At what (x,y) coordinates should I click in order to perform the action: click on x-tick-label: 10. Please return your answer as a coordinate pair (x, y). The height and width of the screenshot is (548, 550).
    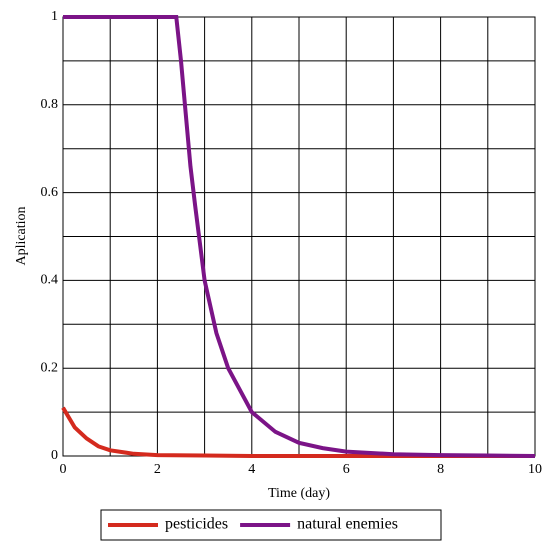
    Looking at the image, I should click on (535, 469).